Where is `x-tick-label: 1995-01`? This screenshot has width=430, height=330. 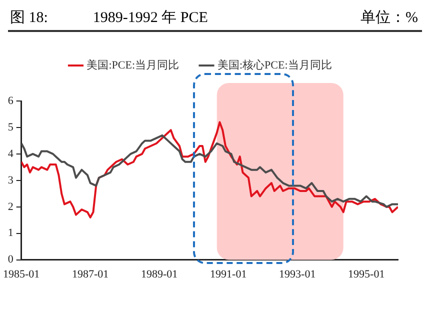 x-tick-label: 1995-01 is located at coordinates (366, 274).